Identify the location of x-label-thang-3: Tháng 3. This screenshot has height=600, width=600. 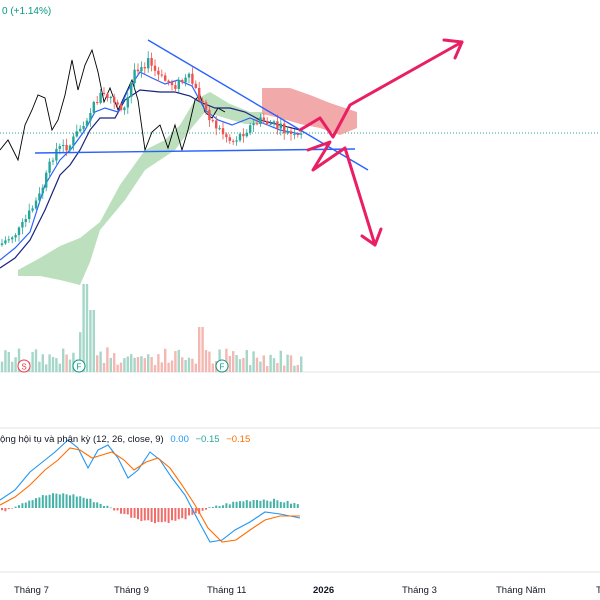
(419, 590).